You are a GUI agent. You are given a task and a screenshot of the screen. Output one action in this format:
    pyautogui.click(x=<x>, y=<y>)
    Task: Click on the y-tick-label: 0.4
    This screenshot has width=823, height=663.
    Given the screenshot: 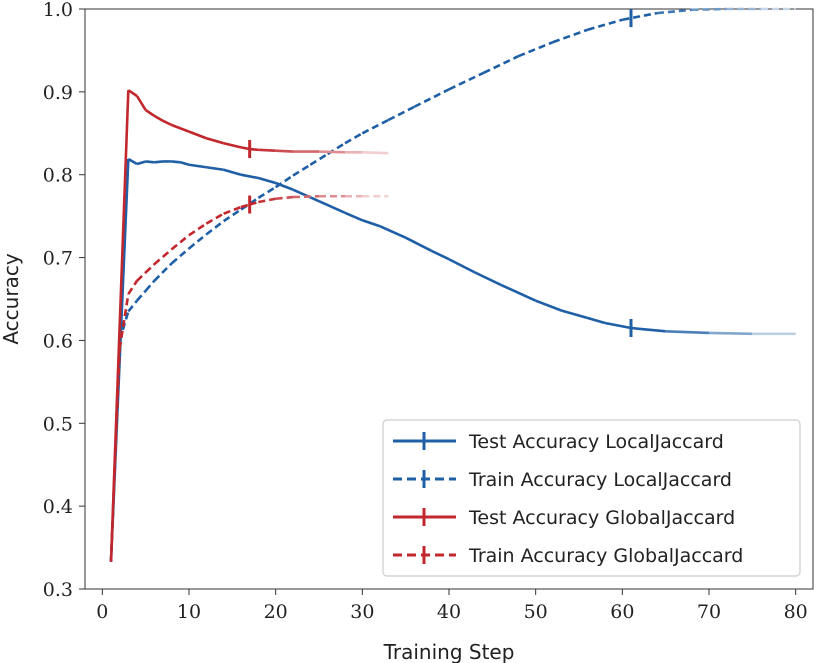 What is the action you would take?
    pyautogui.click(x=58, y=507)
    